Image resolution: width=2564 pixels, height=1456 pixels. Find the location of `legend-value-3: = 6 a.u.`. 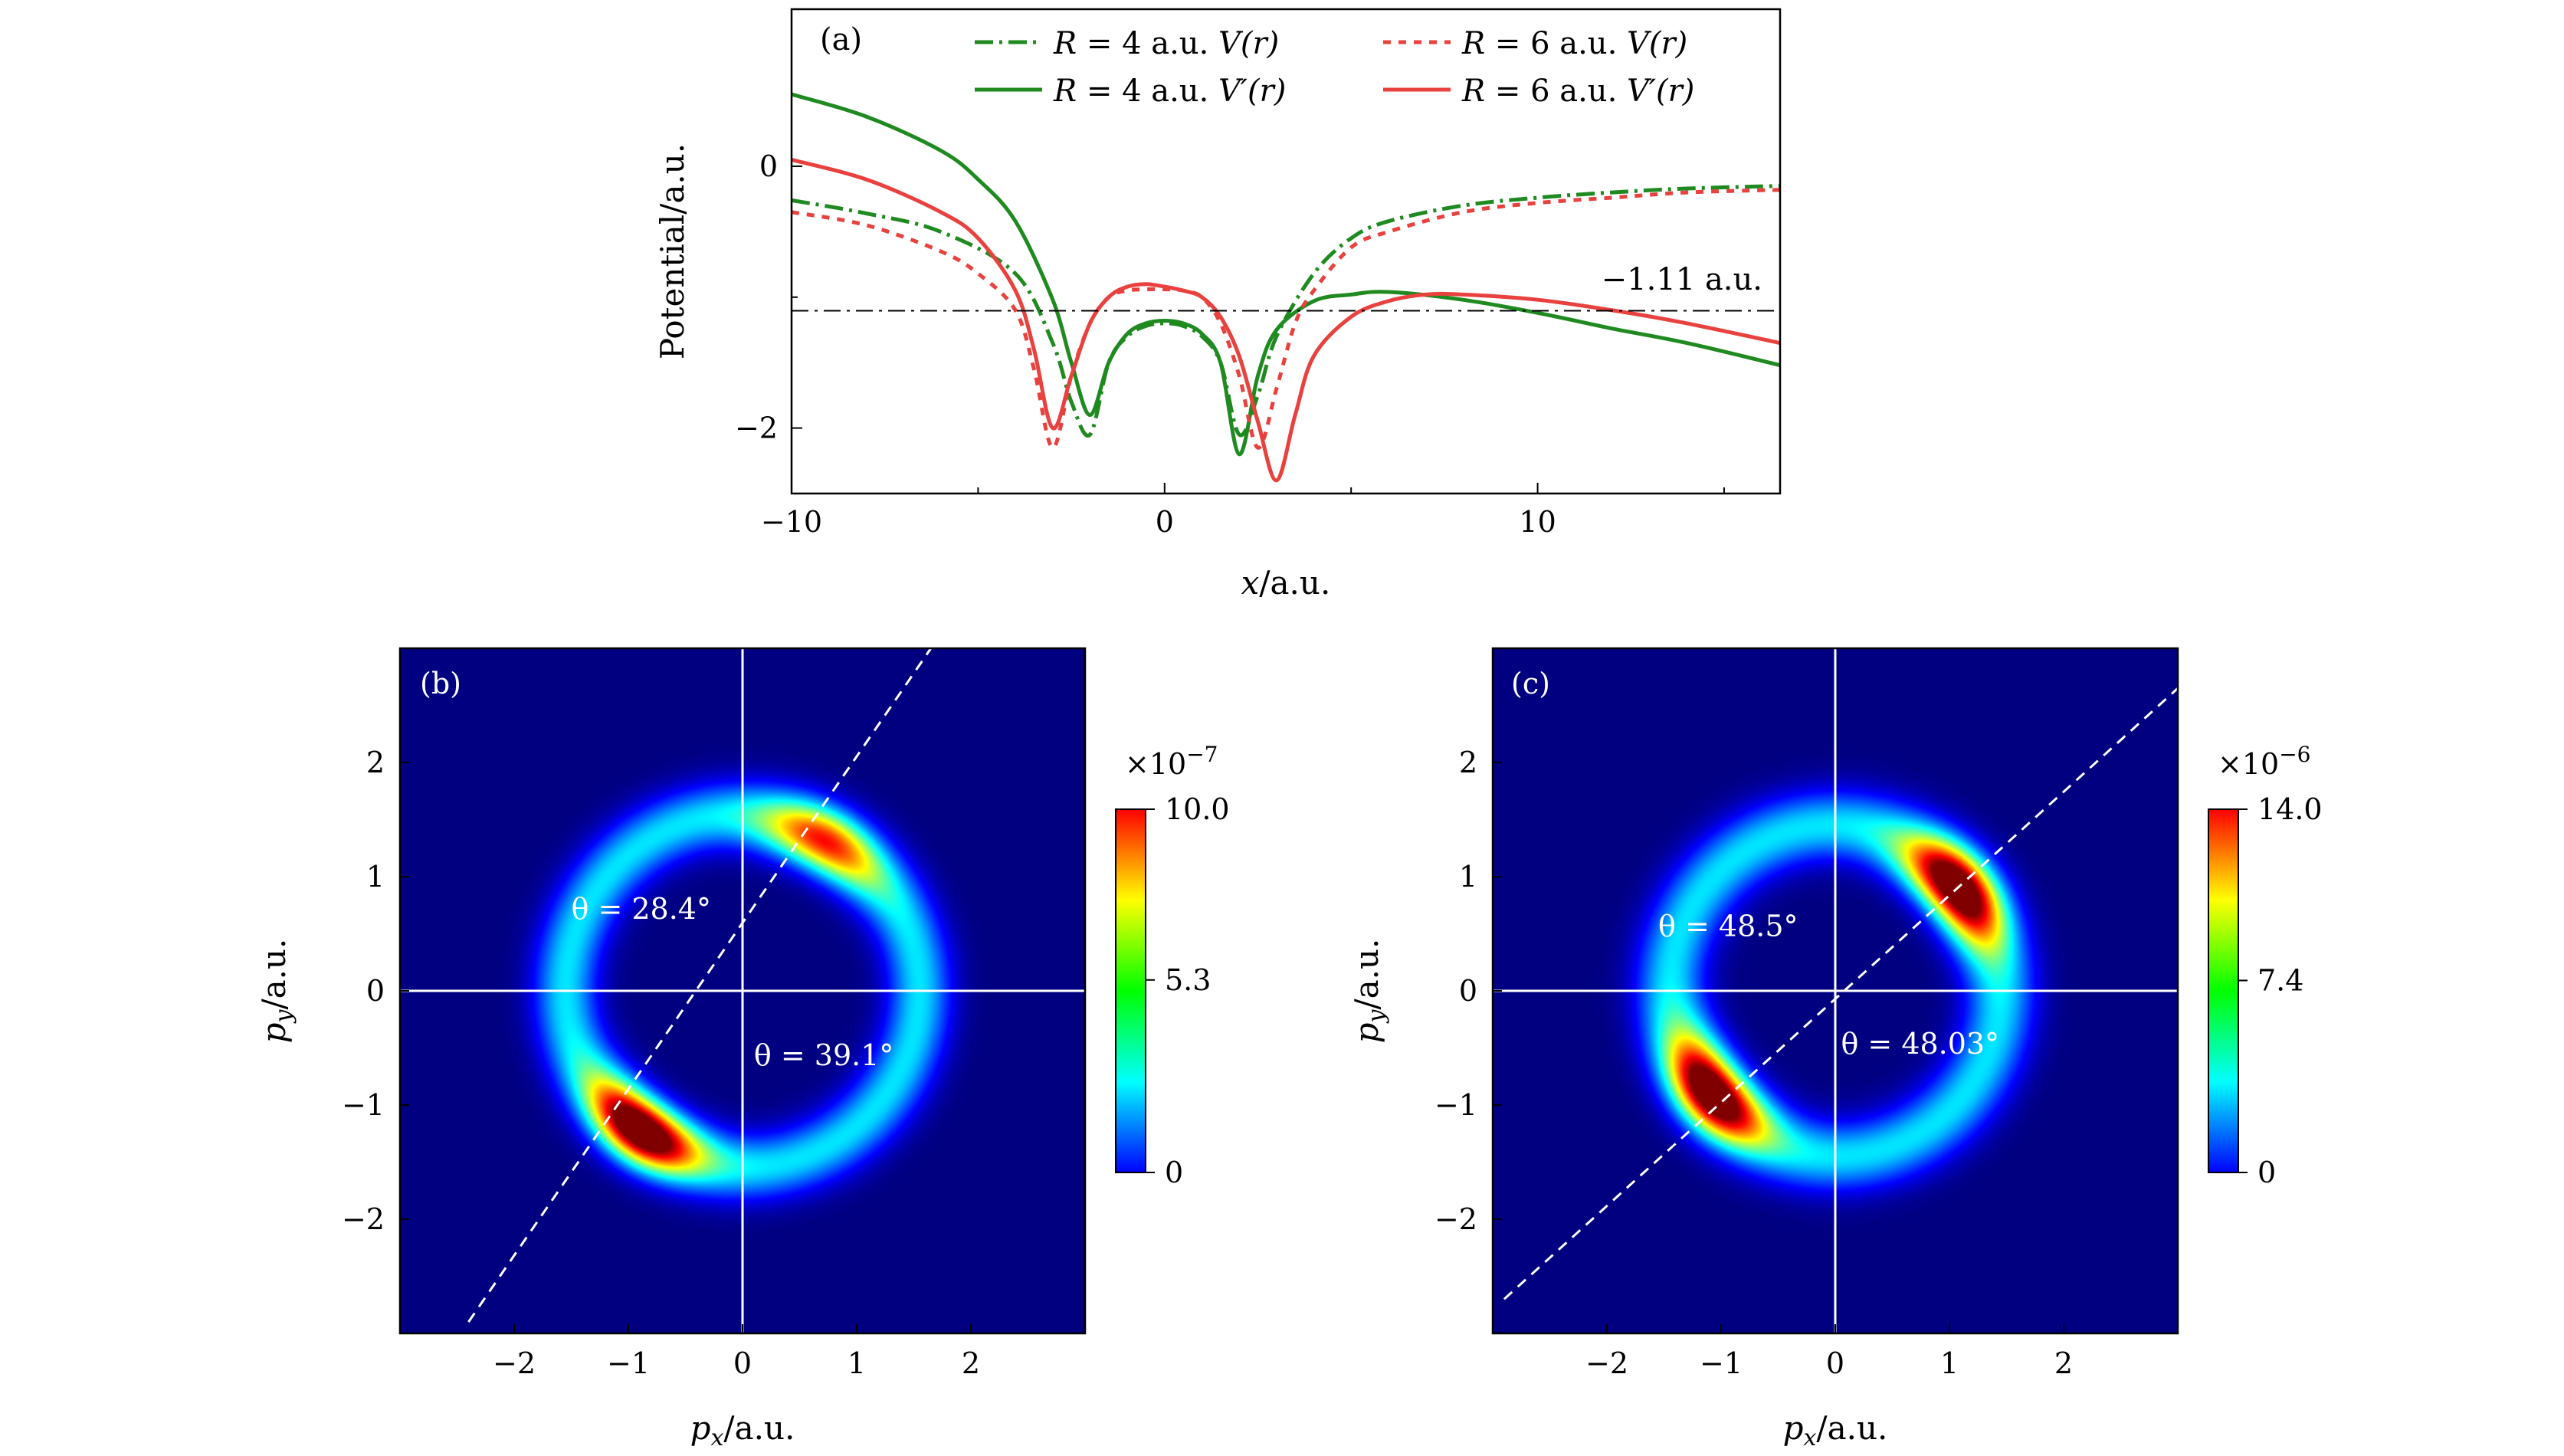

legend-value-3: = 6 a.u. is located at coordinates (1556, 43).